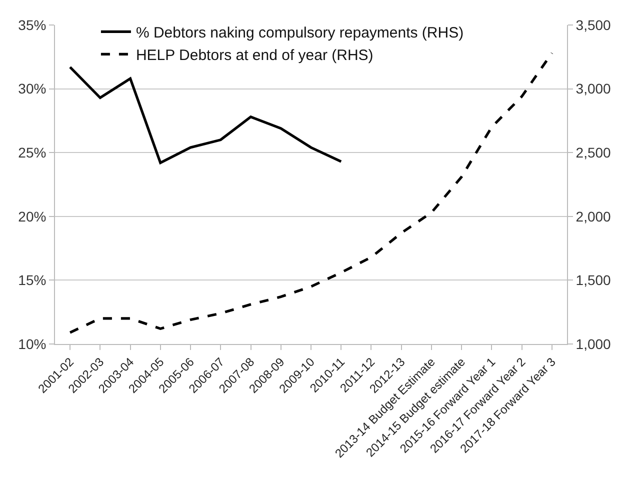 The image size is (632, 482). I want to click on y2-tick-label: 2,500, so click(594, 152).